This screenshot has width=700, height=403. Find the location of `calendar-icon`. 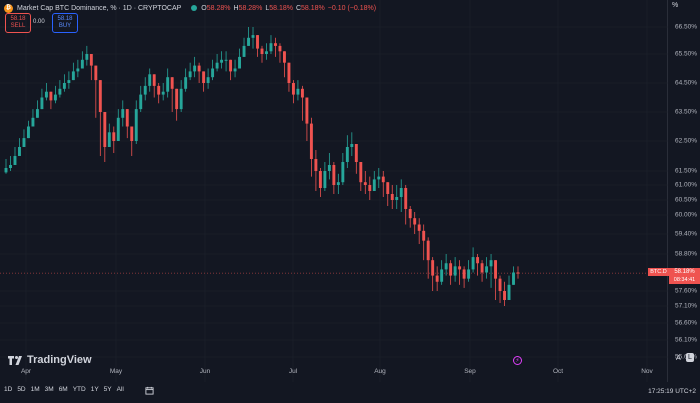

calendar-icon is located at coordinates (149, 390).